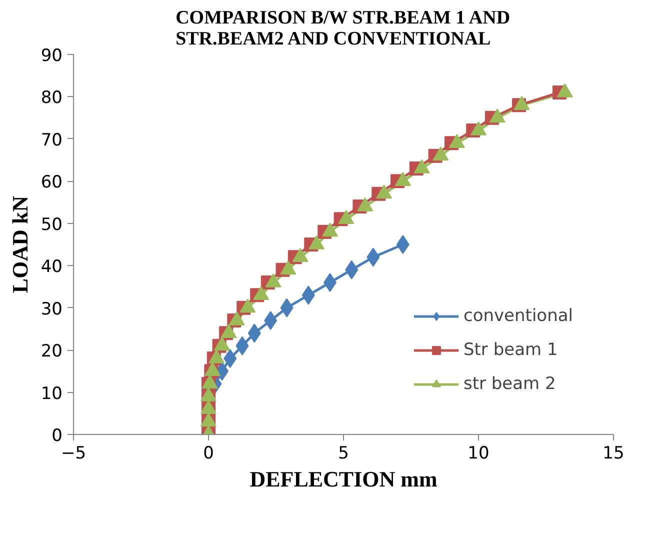 The image size is (670, 550). I want to click on x-tick-label: −5, so click(73, 454).